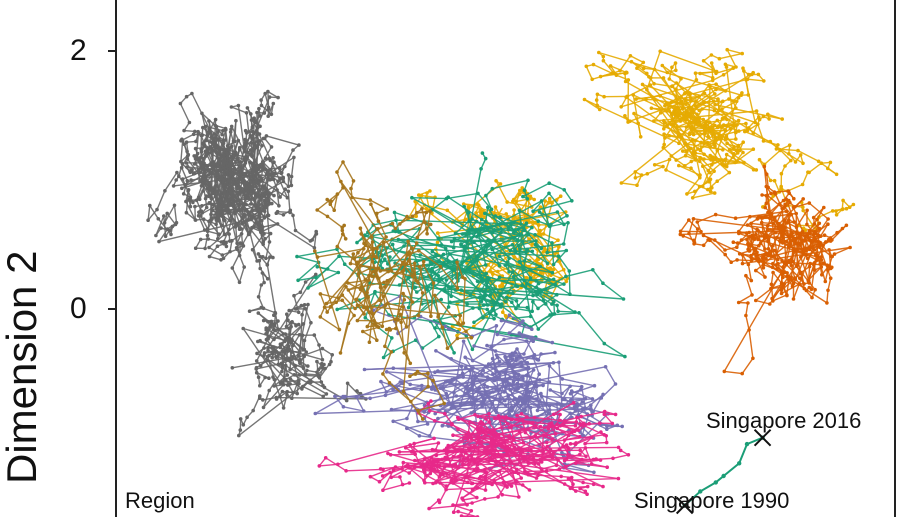  I want to click on series-5-lines, so click(461, 255).